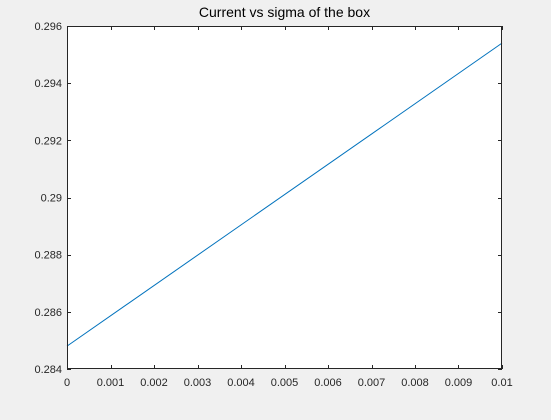 The width and height of the screenshot is (551, 420). Describe the element at coordinates (501, 383) in the screenshot. I see `x-tick-label: 0.01` at that location.